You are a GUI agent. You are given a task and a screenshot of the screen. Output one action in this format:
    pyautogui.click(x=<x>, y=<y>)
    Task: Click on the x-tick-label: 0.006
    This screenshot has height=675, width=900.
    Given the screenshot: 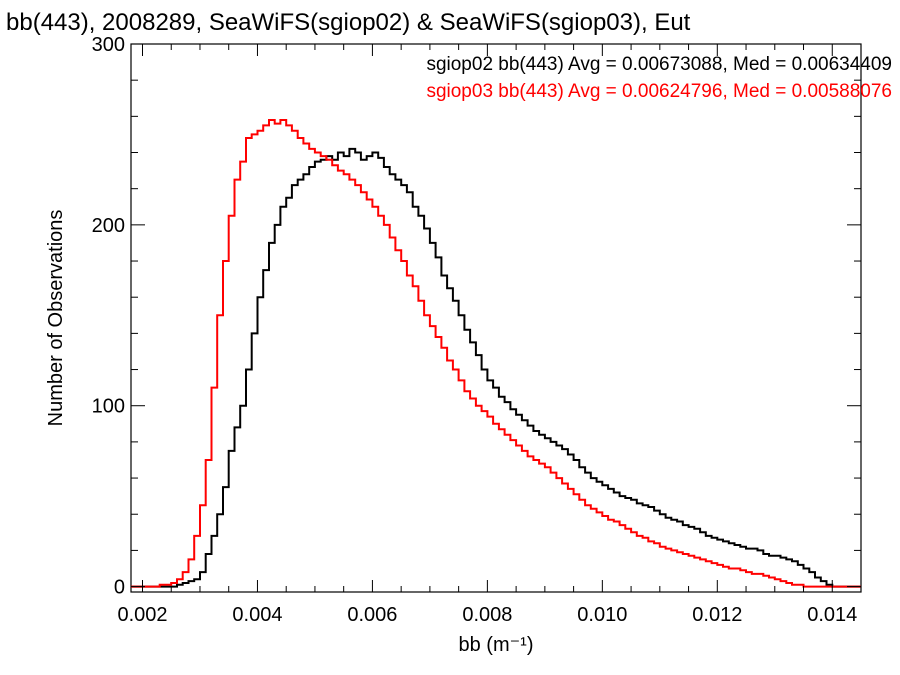 What is the action you would take?
    pyautogui.click(x=372, y=615)
    